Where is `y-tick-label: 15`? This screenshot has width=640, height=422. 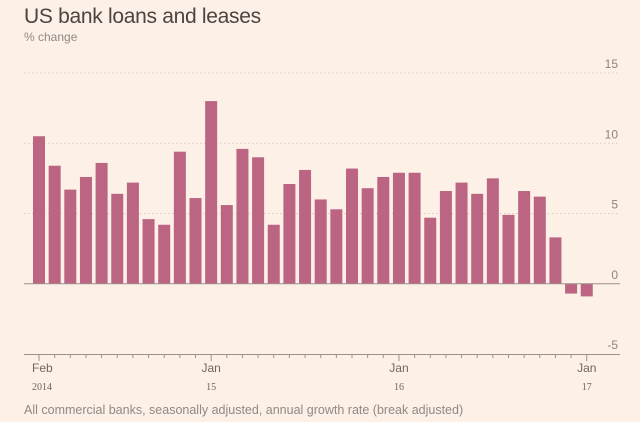 y-tick-label: 15 is located at coordinates (612, 64).